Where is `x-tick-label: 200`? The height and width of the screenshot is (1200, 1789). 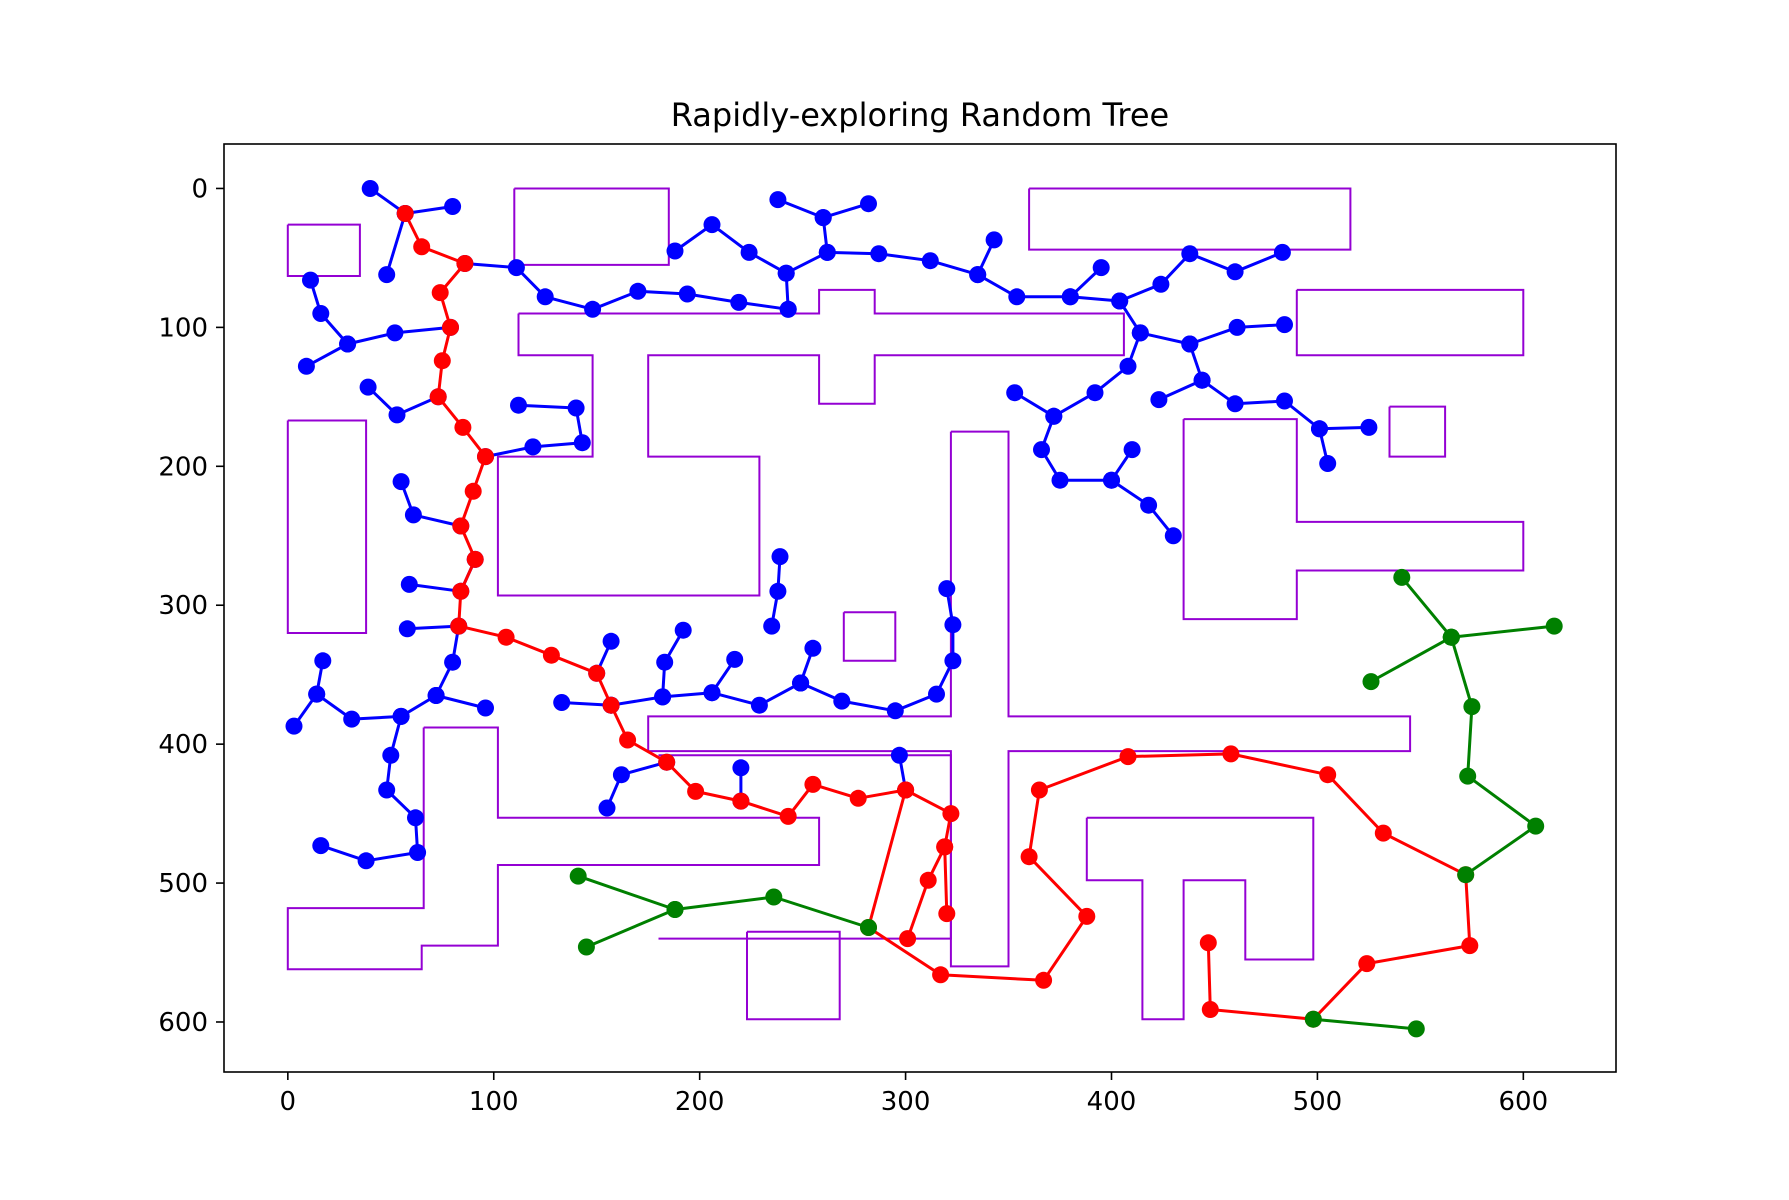 x-tick-label: 200 is located at coordinates (700, 1102).